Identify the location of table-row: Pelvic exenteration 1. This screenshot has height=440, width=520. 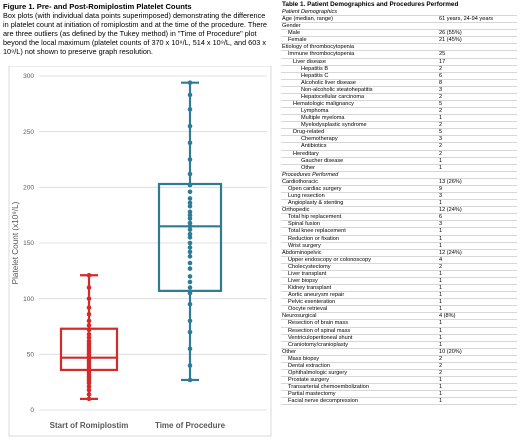
(399, 302).